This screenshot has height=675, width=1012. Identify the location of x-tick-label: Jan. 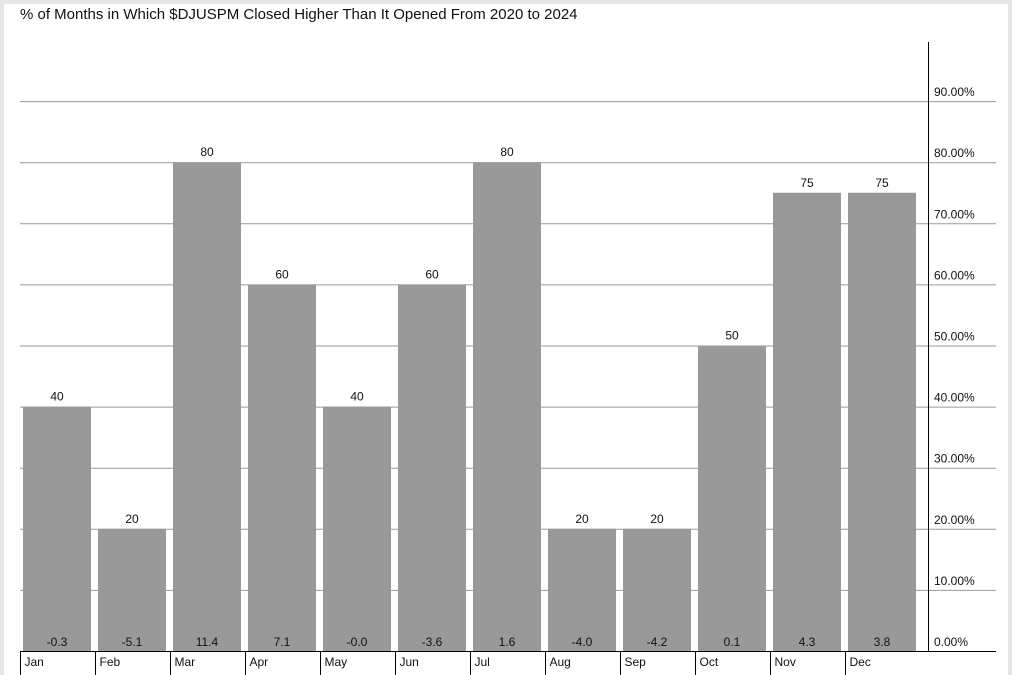
(34, 662).